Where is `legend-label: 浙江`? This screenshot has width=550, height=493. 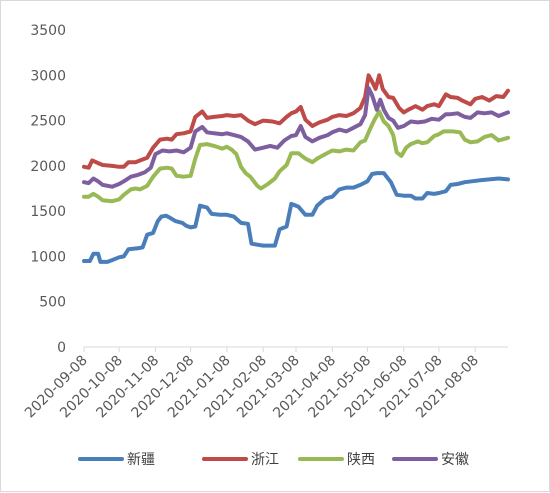 legend-label: 浙江 is located at coordinates (265, 460).